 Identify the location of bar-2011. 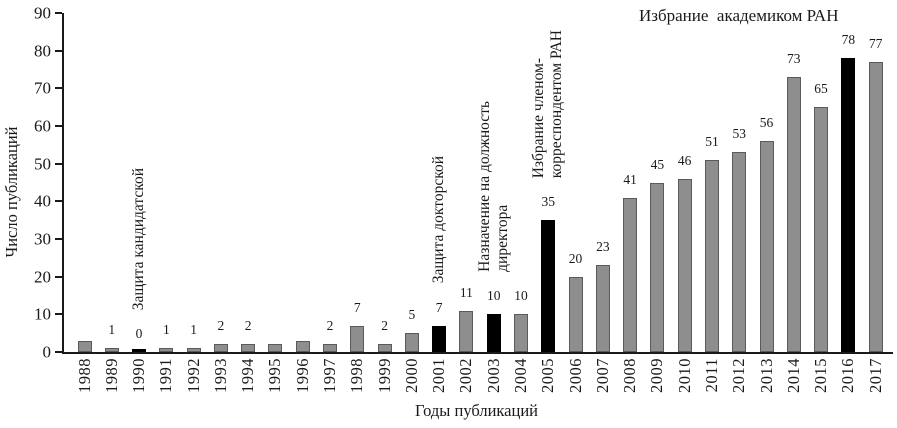
(711, 255).